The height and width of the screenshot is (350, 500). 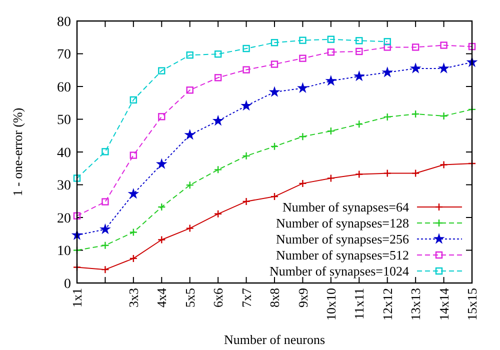 I want to click on x-tick-label: 3x3, so click(x=133, y=298).